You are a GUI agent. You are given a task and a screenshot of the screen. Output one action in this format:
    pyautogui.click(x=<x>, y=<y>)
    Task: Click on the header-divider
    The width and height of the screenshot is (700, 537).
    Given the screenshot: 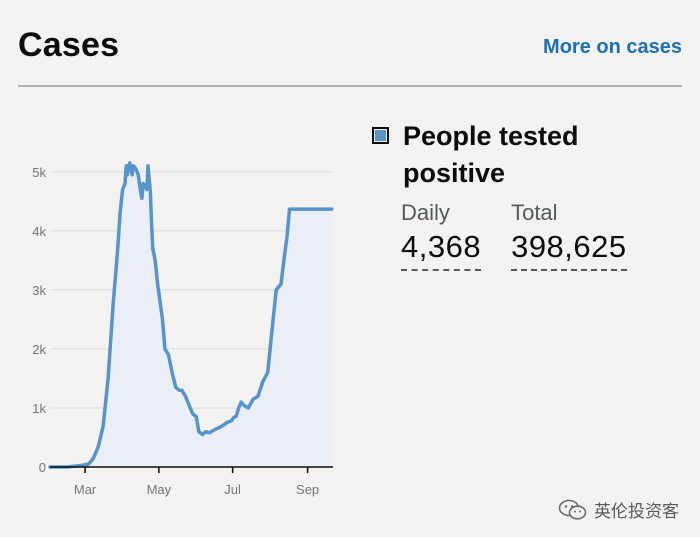 What is the action you would take?
    pyautogui.click(x=350, y=86)
    